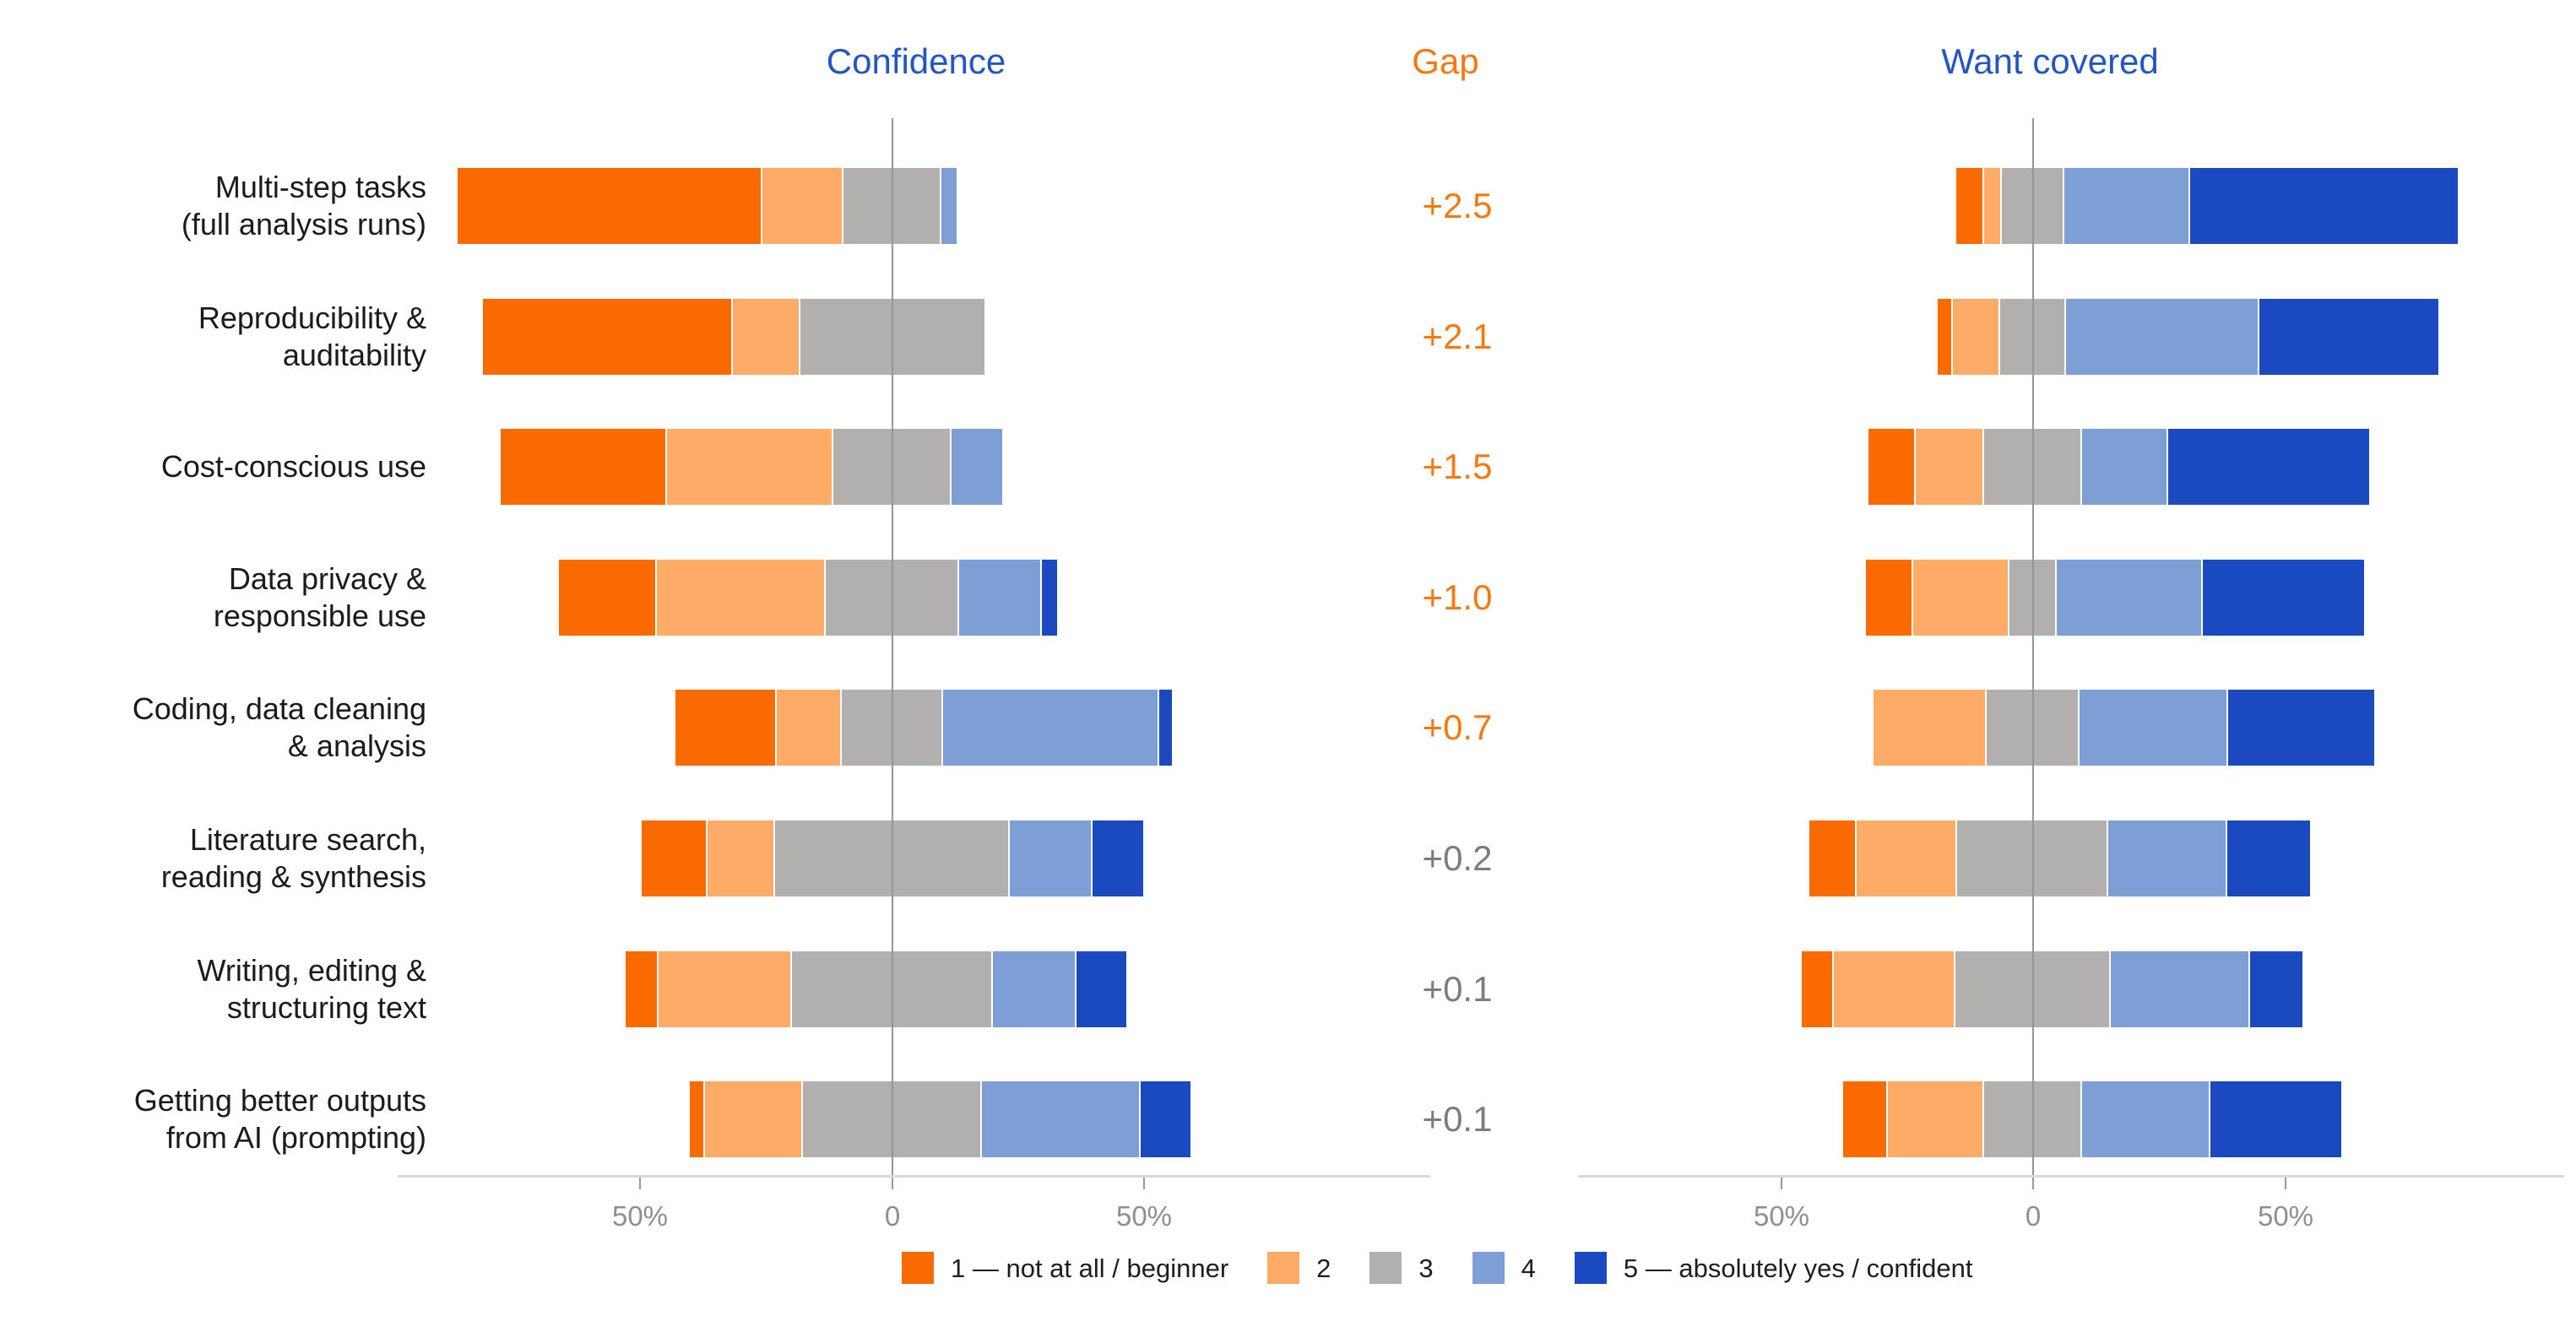 This screenshot has height=1343, width=2576. What do you see at coordinates (1458, 467) in the screenshot?
I see `gap-value: +1.5` at bounding box center [1458, 467].